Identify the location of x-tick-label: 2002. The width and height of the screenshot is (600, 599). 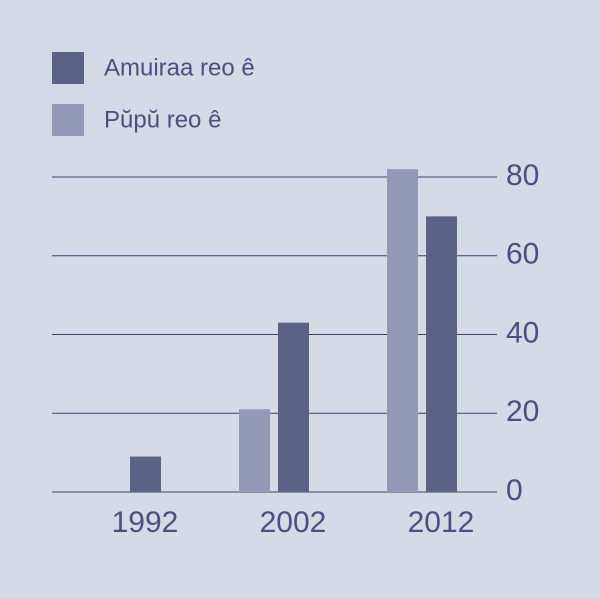
(293, 522).